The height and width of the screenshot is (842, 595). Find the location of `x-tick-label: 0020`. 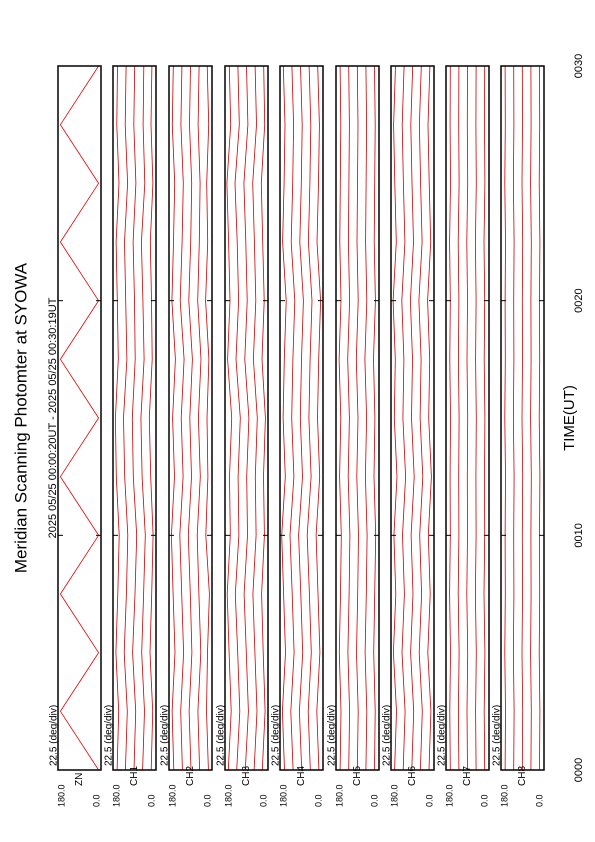

x-tick-label: 0020 is located at coordinates (579, 300).